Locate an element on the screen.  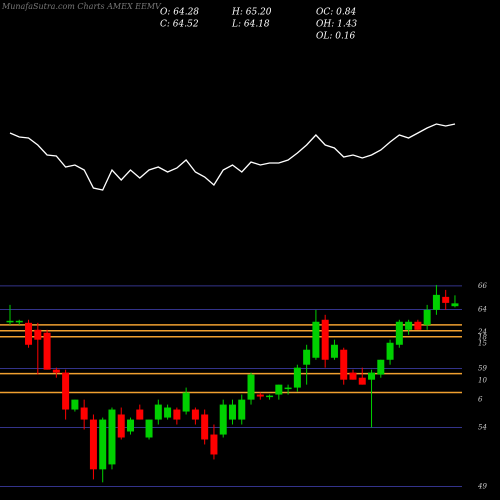
stat: L: 64.18 is located at coordinates (250, 25).